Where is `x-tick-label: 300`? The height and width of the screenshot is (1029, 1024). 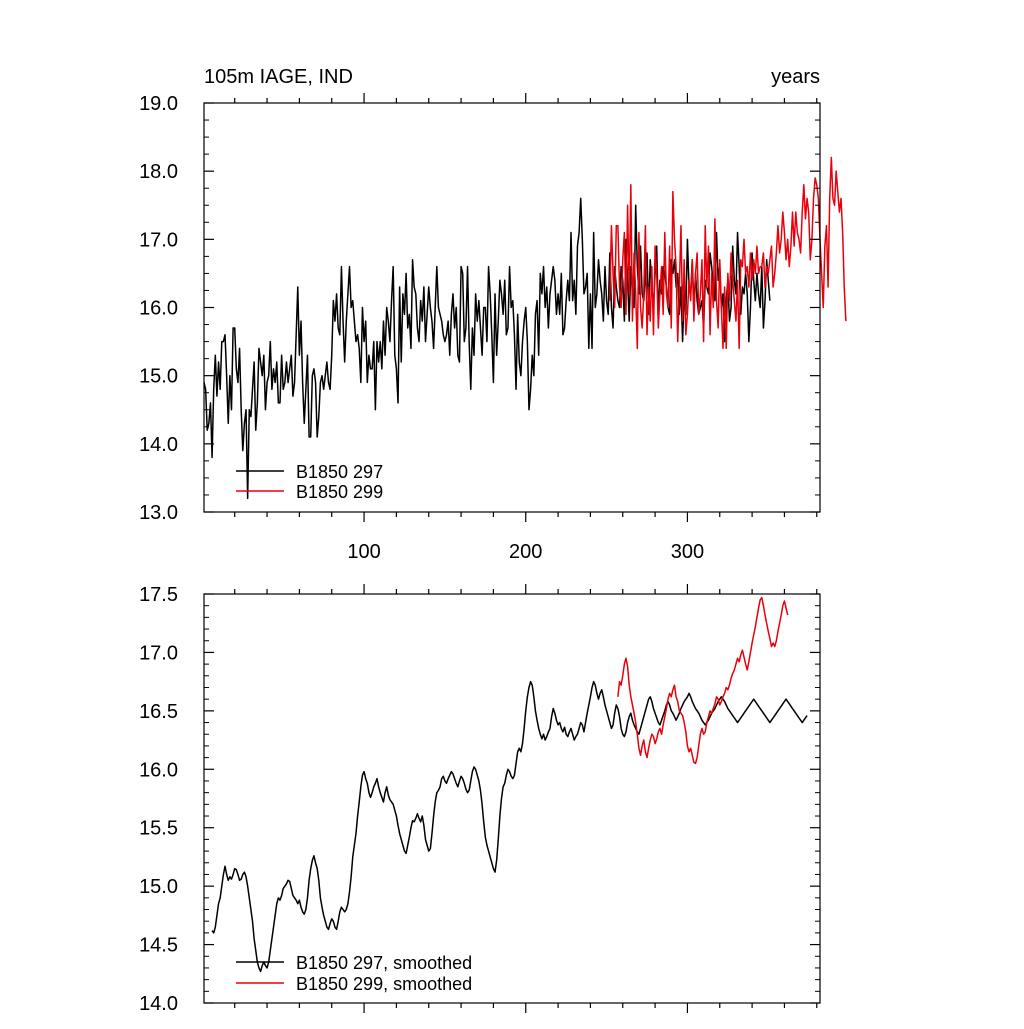 x-tick-label: 300 is located at coordinates (687, 552).